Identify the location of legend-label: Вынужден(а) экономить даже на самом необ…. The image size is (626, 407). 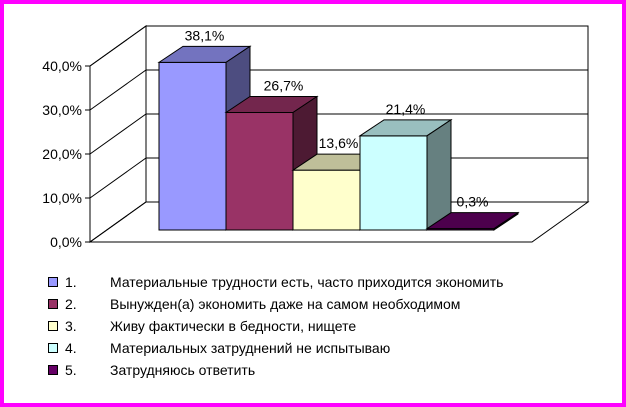
(285, 304).